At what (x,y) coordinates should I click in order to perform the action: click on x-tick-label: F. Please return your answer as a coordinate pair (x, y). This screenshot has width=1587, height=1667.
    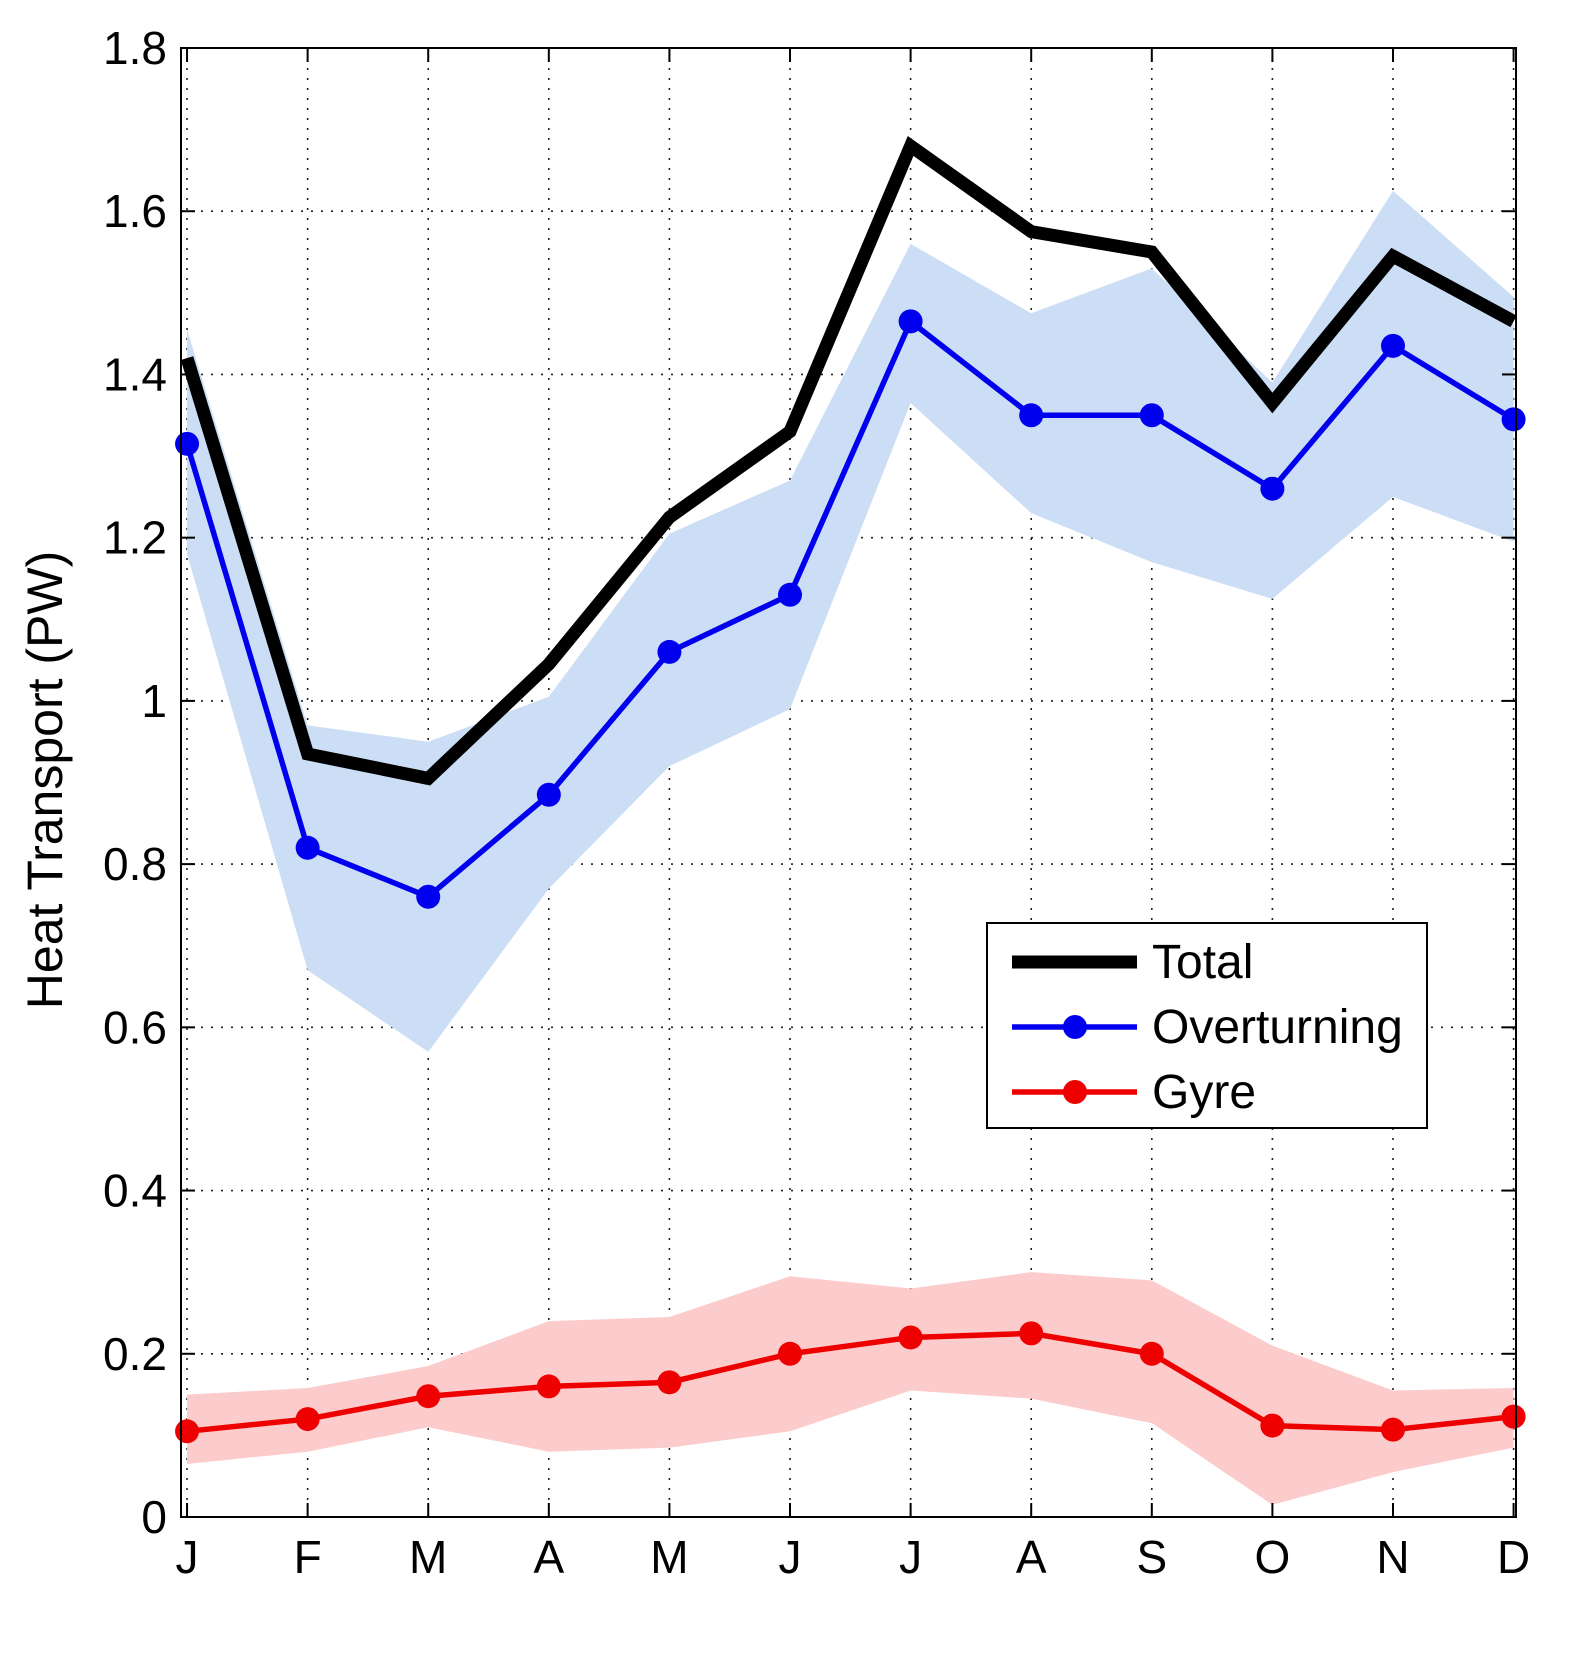
    Looking at the image, I should click on (308, 1557).